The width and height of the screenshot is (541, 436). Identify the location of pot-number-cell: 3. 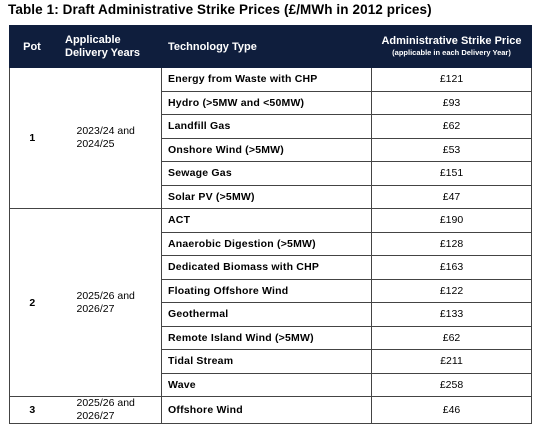
(32, 410).